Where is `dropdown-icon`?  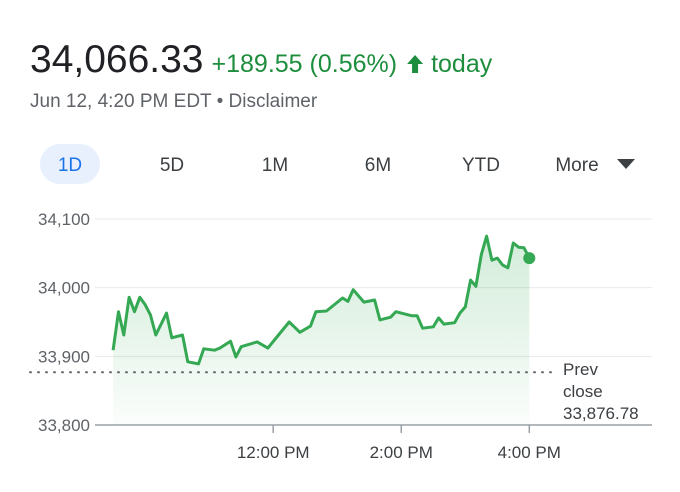
dropdown-icon is located at coordinates (626, 164).